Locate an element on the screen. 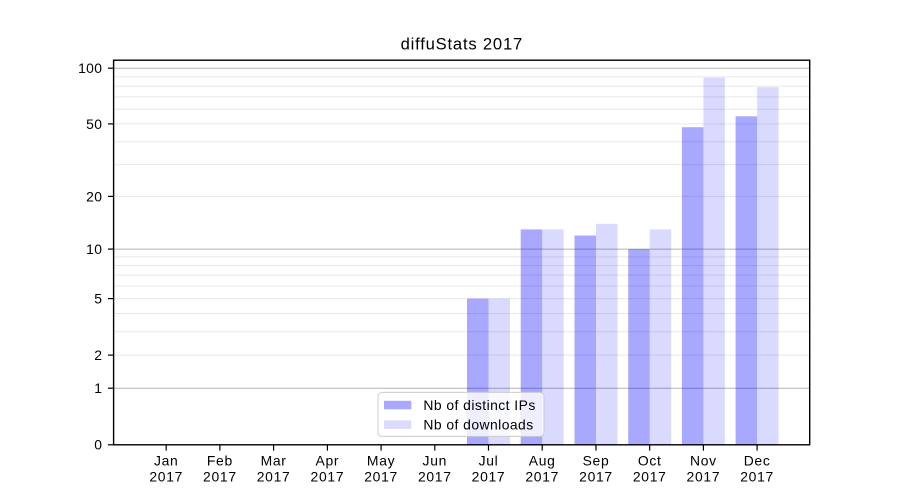 The image size is (900, 500). svg-text: Oct is located at coordinates (650, 461).